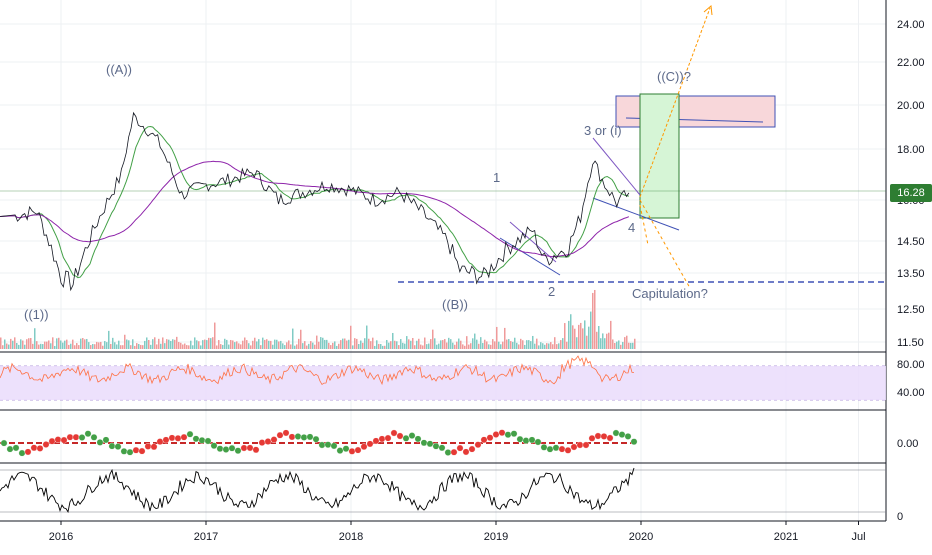  Describe the element at coordinates (351, 537) in the screenshot. I see `time-tick-label: 2018` at that location.